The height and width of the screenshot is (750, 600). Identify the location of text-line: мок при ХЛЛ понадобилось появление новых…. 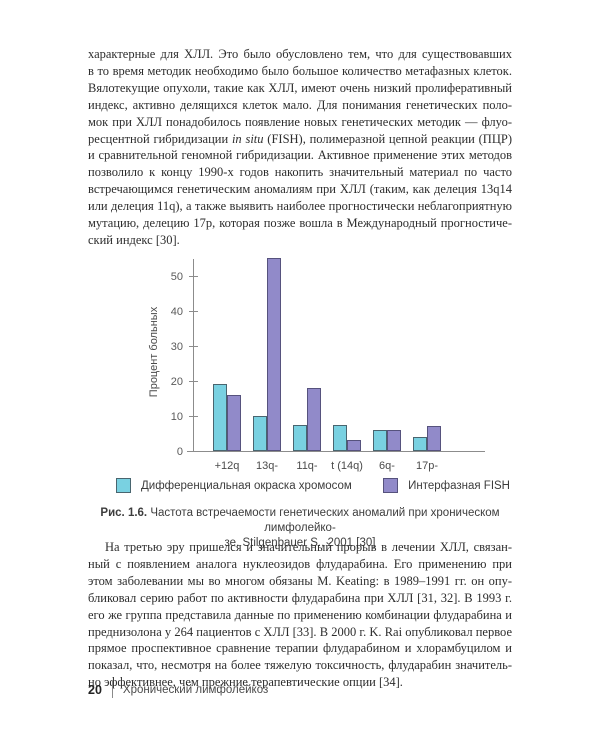
(300, 121).